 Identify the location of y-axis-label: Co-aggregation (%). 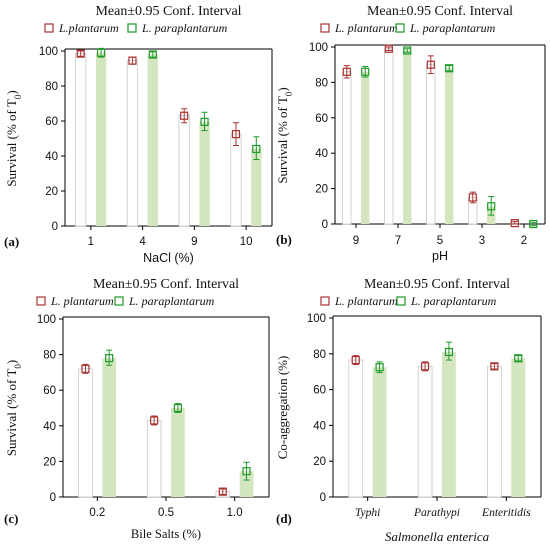
(282, 408).